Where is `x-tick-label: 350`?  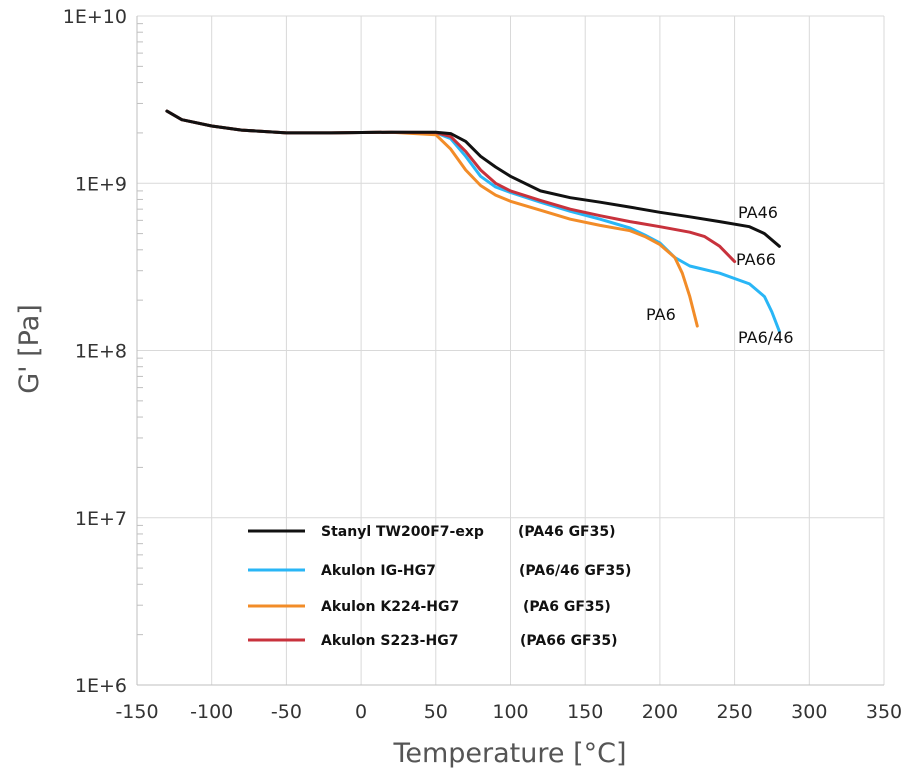 x-tick-label: 350 is located at coordinates (884, 712).